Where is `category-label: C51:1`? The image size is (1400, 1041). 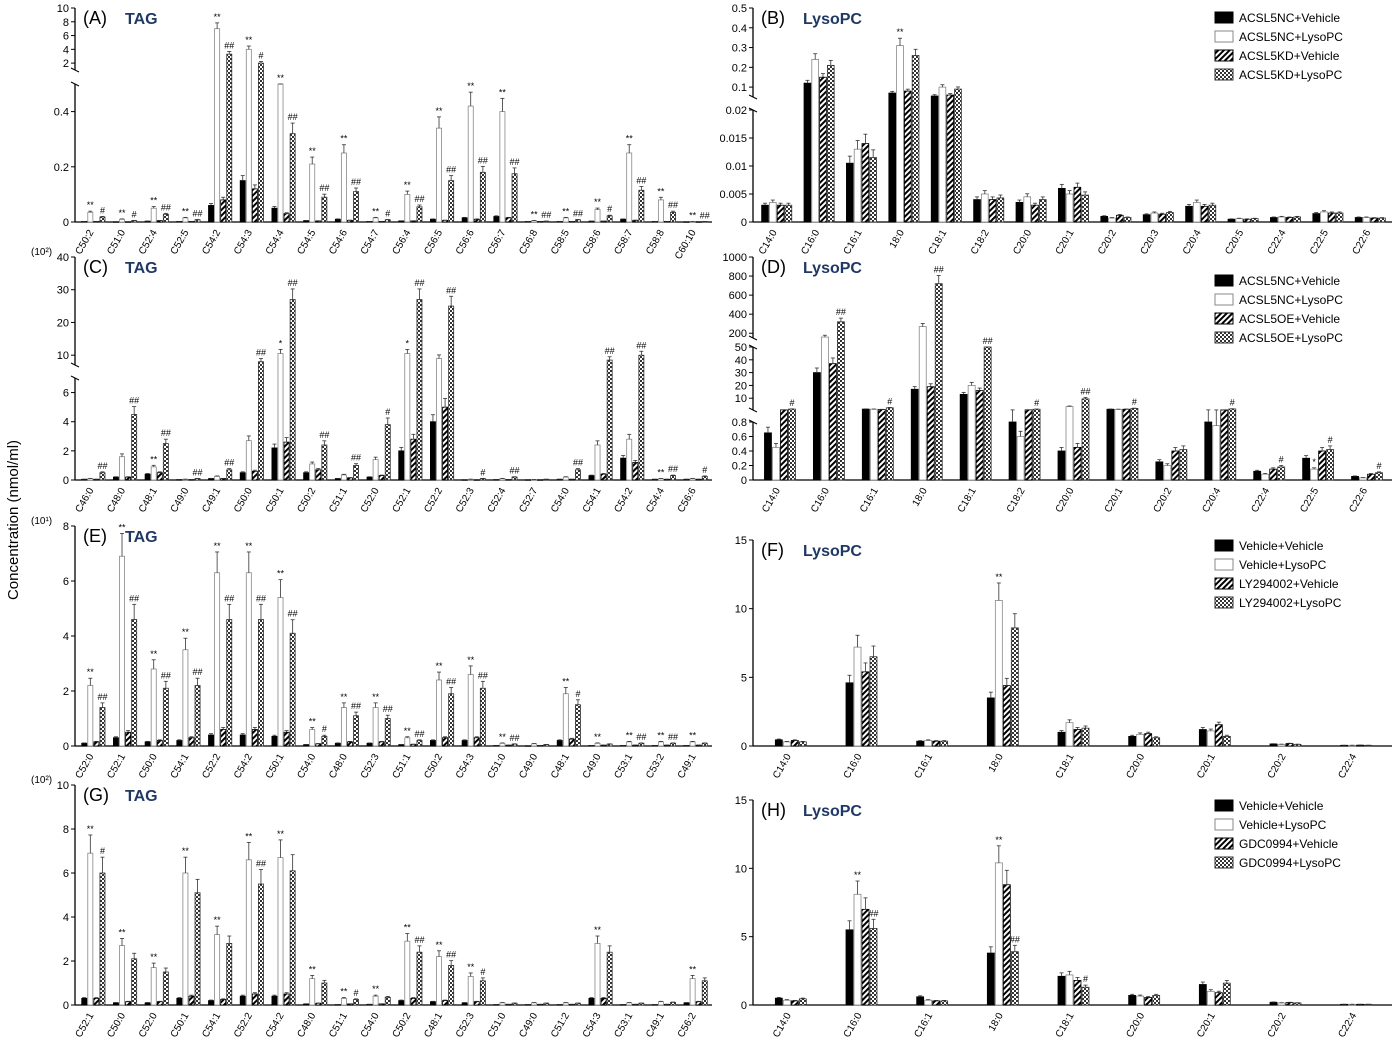 category-label: C51:1 is located at coordinates (338, 1025).